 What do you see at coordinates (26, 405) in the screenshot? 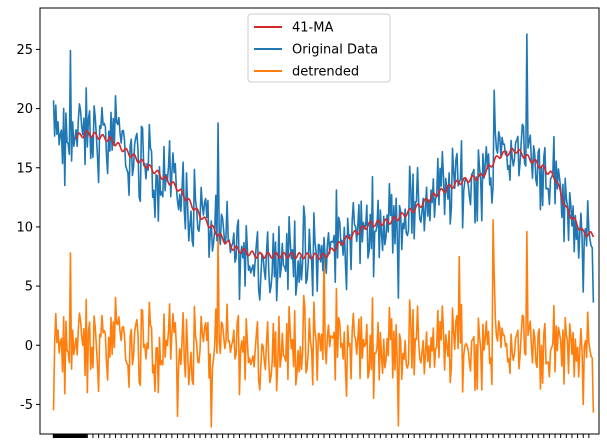
I see `y-tick-label: -5` at bounding box center [26, 405].